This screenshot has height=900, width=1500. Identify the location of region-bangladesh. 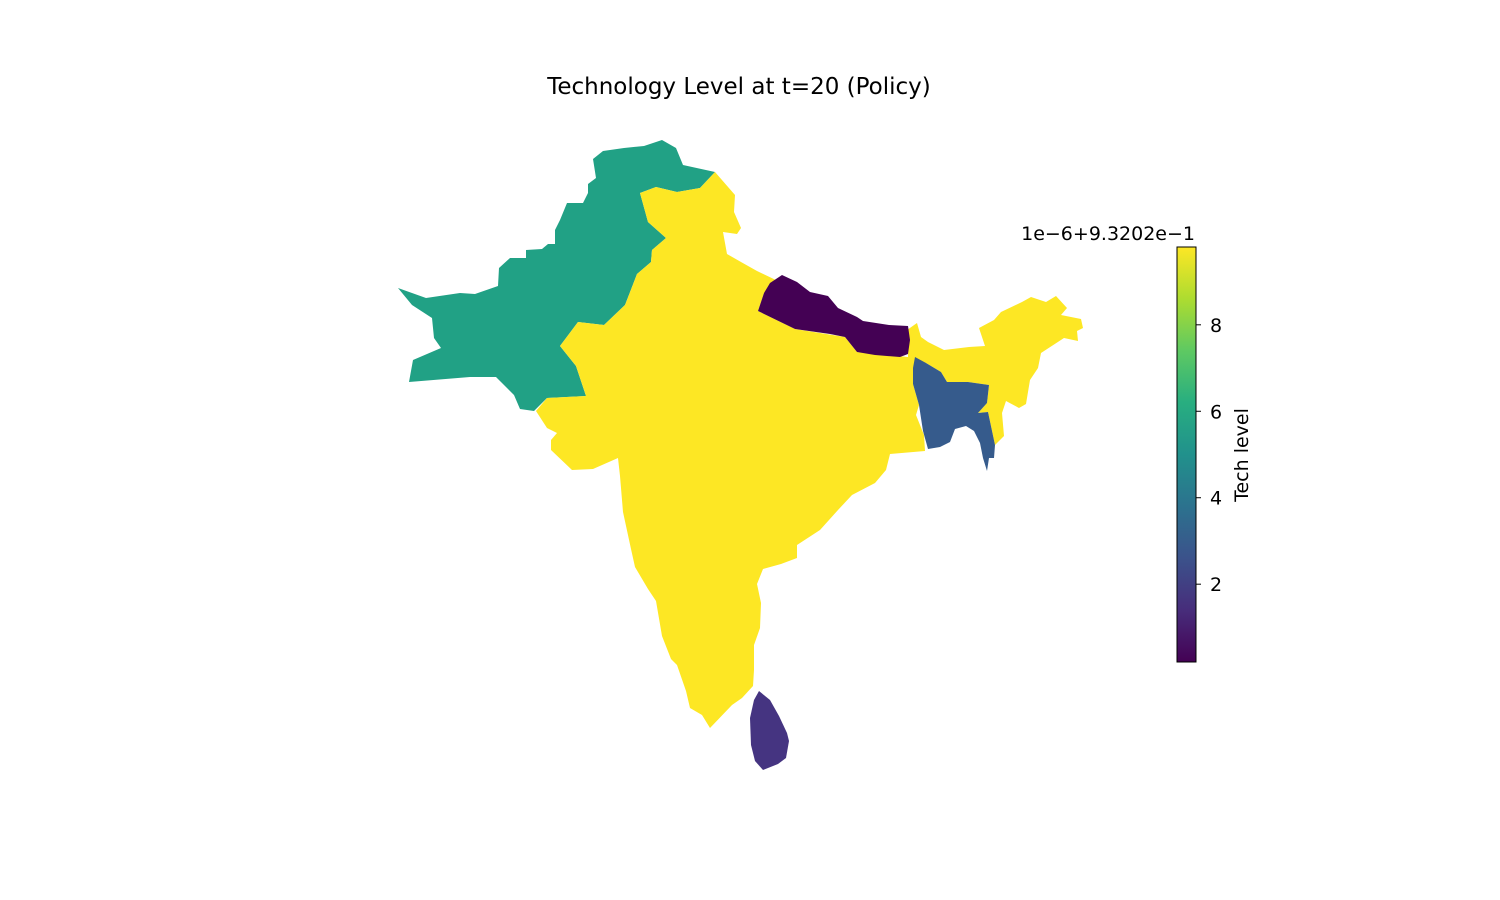
(954, 414).